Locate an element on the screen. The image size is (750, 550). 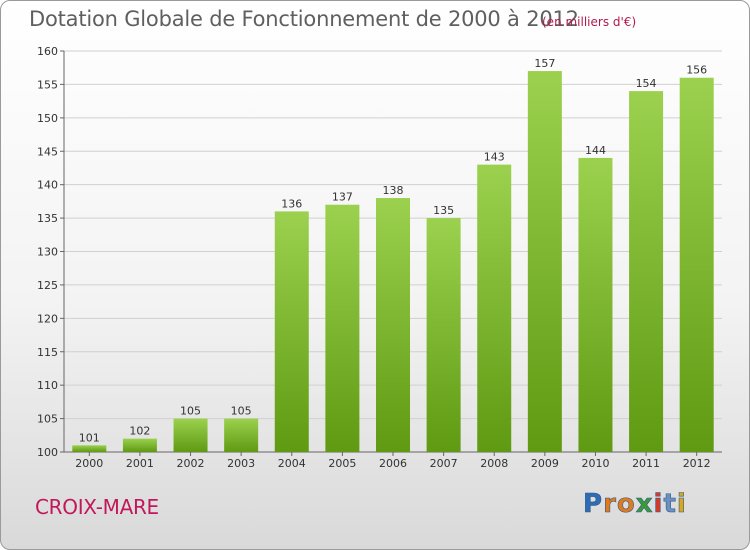
x-tick-label: 2012 is located at coordinates (697, 463).